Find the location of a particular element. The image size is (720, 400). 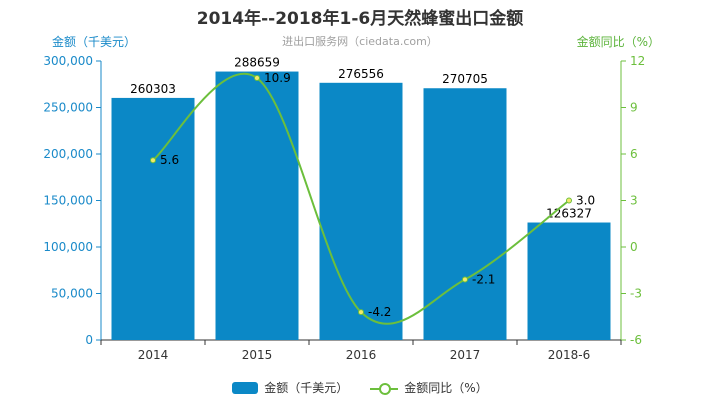

line-value-label: 3.0 is located at coordinates (585, 201).